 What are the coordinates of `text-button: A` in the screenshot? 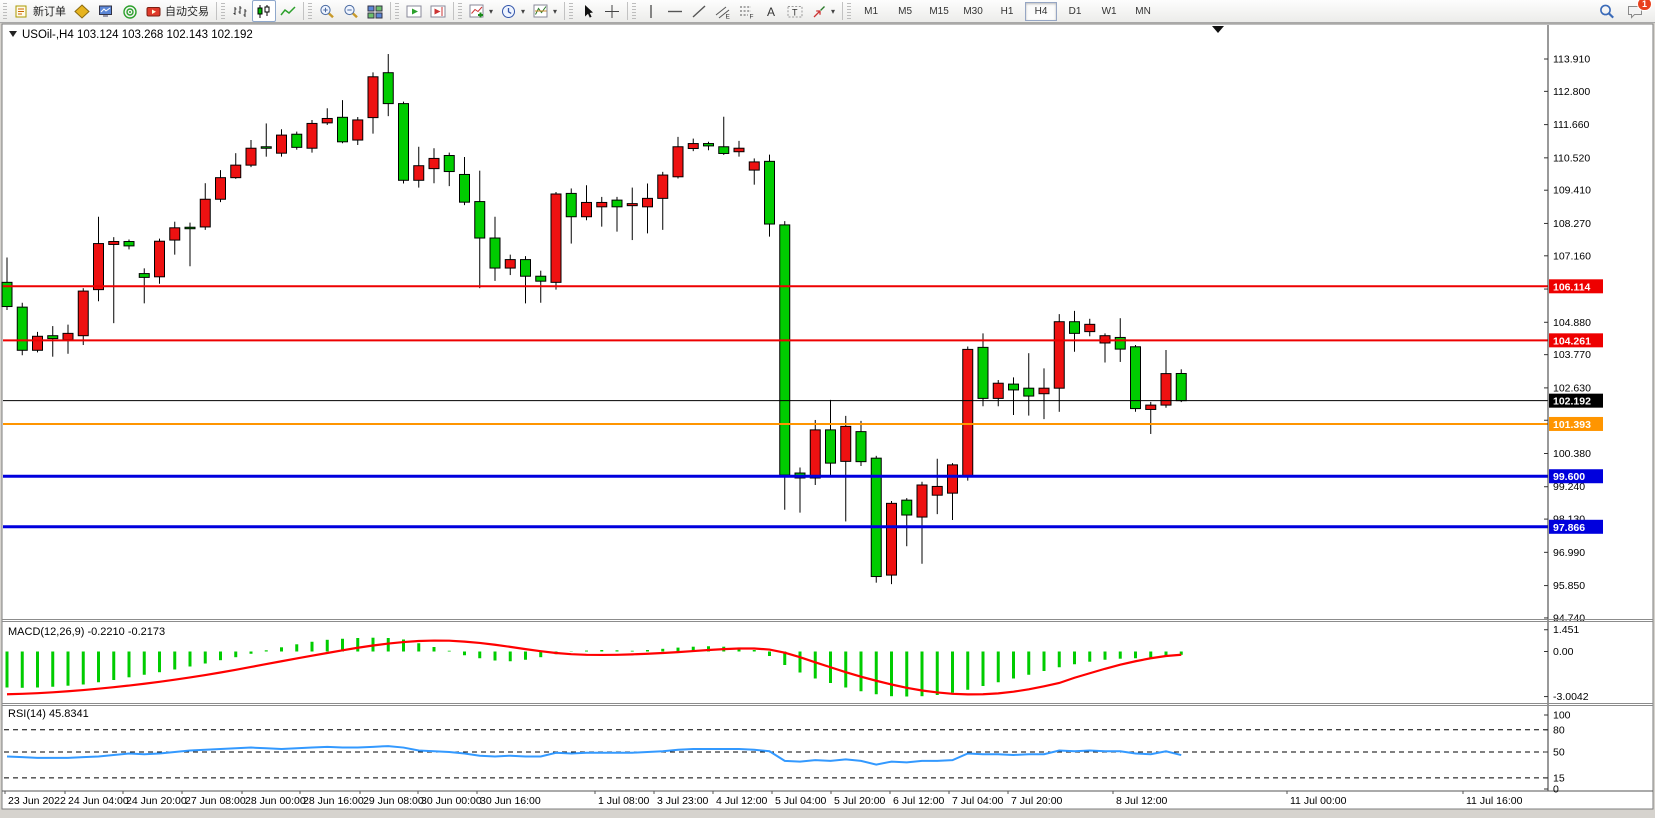 It's located at (771, 11).